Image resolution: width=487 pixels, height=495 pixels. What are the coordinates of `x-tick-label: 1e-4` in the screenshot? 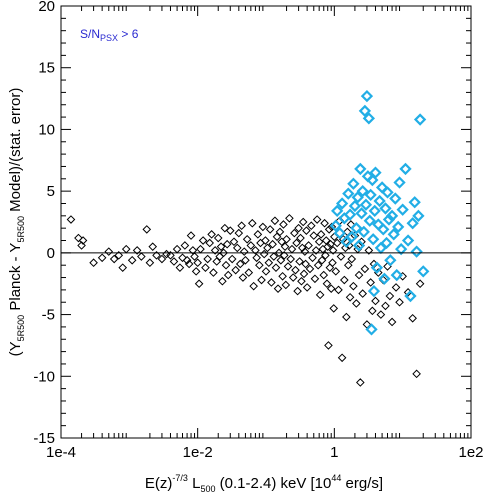 It's located at (61, 452).